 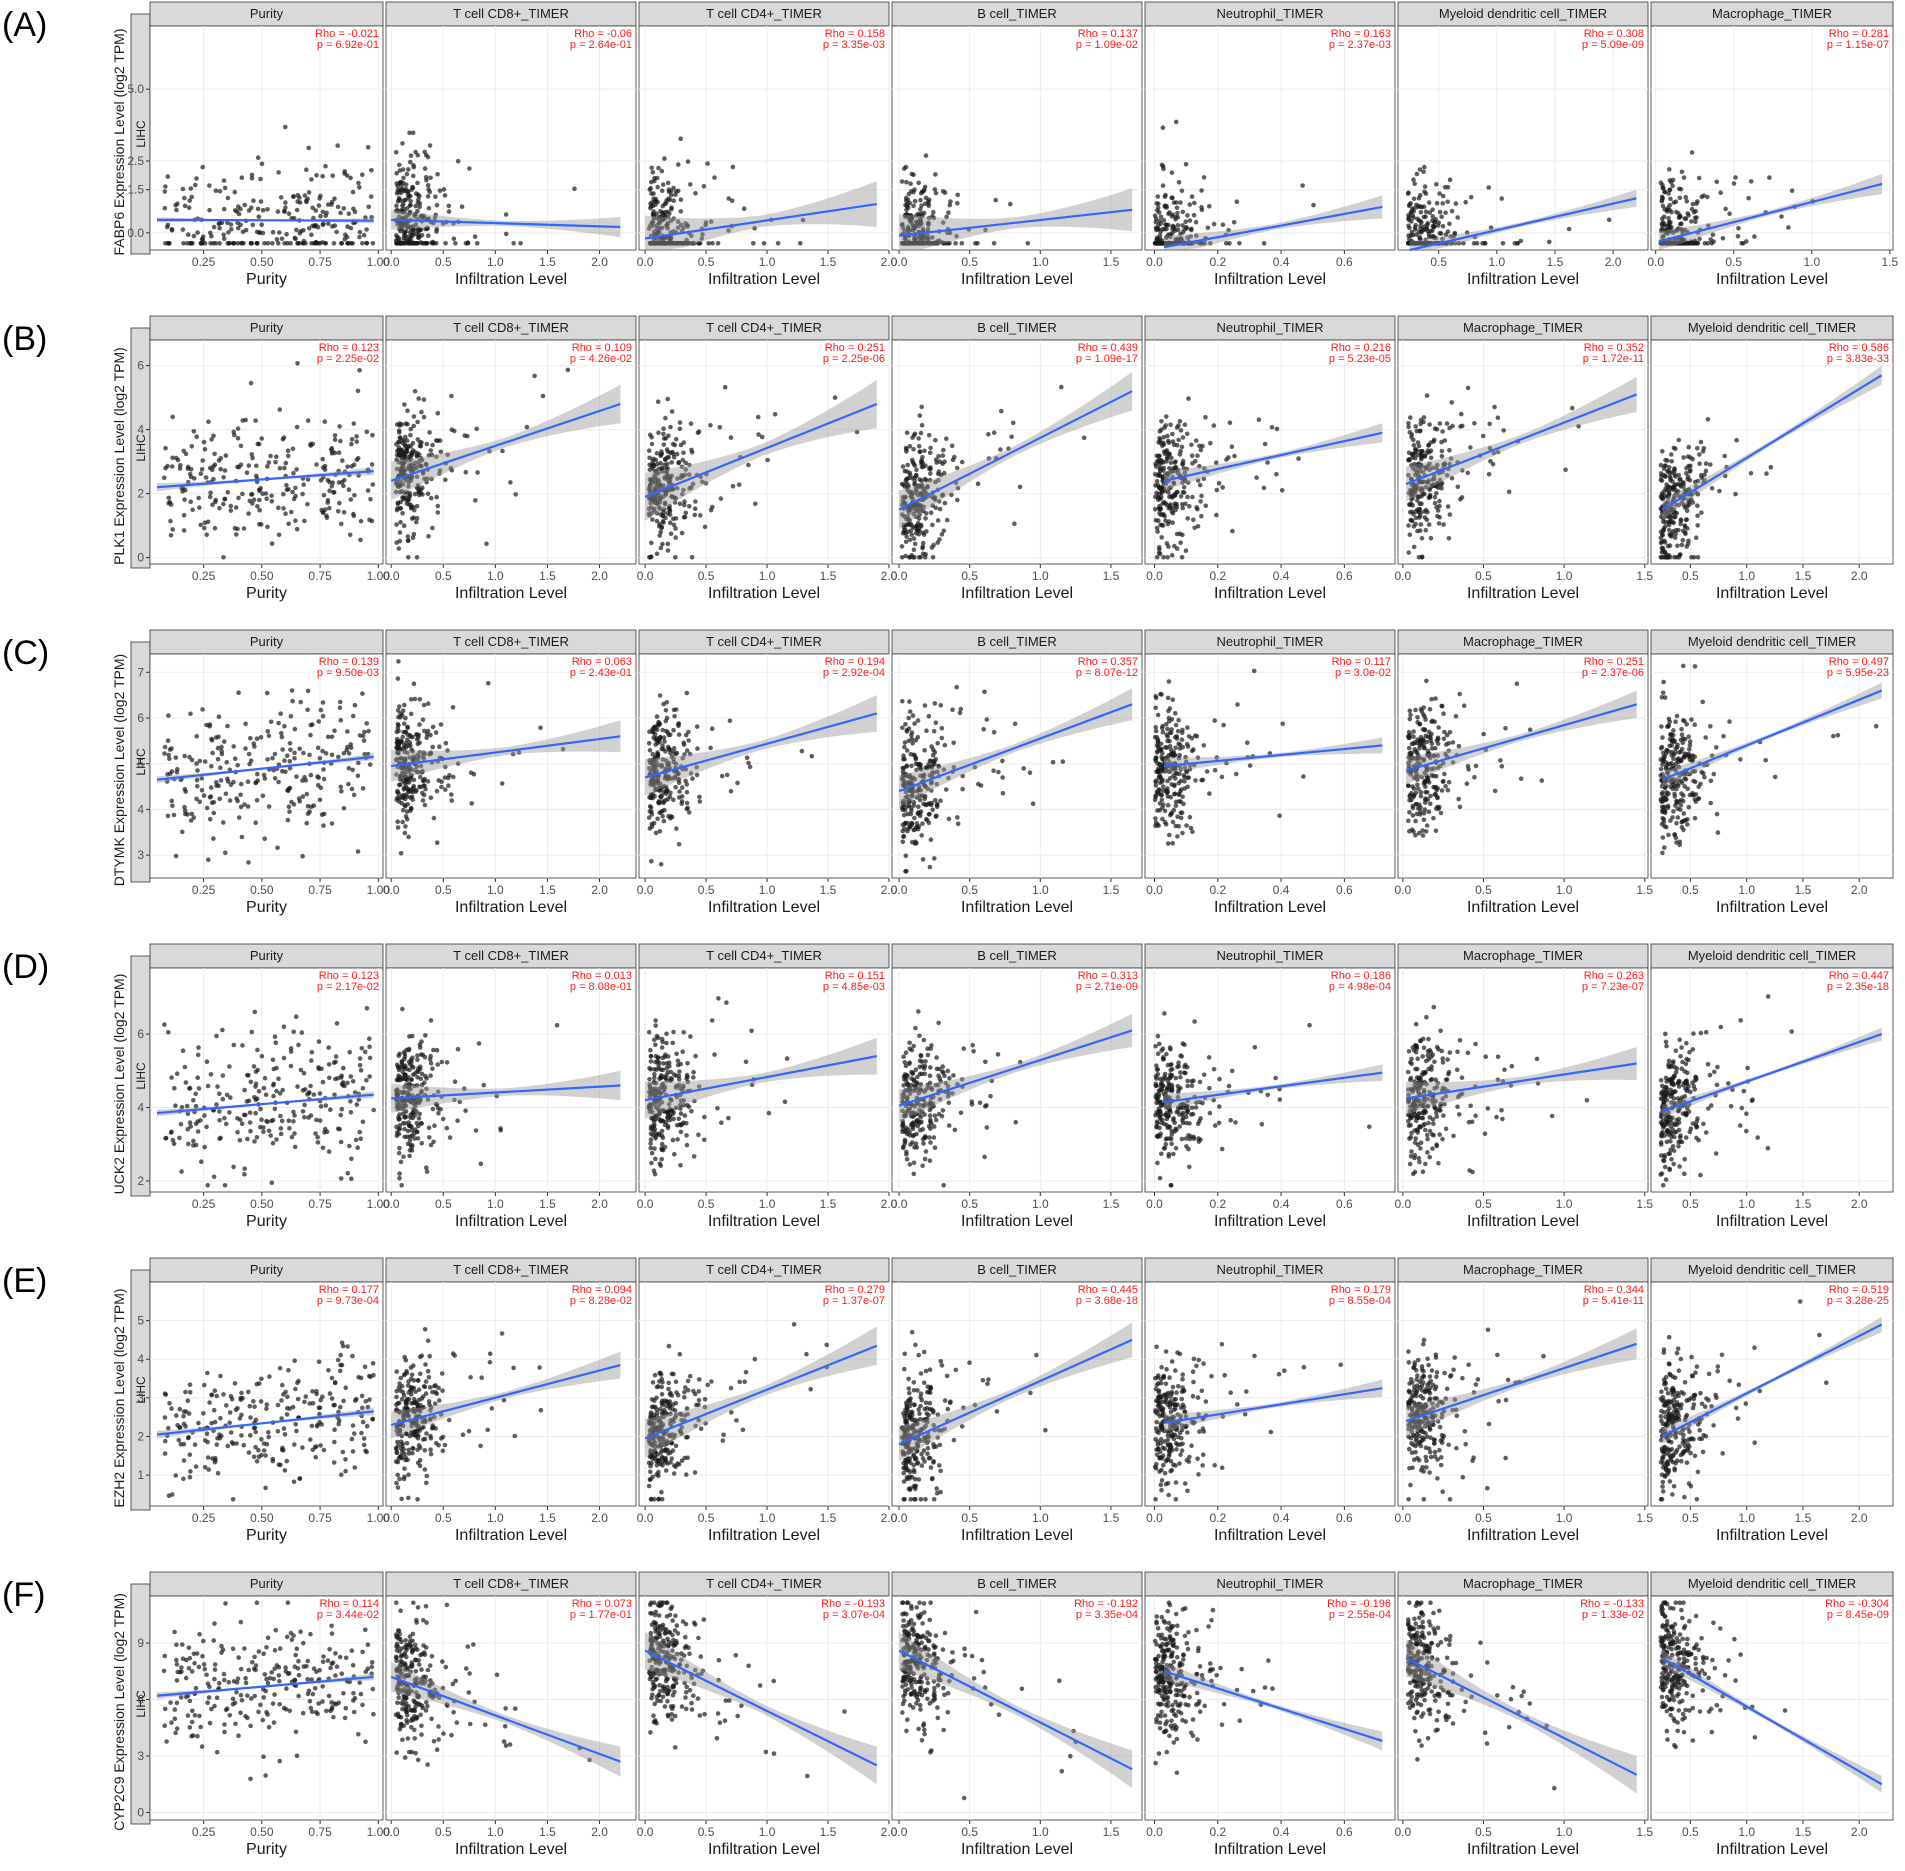 What do you see at coordinates (764, 641) in the screenshot?
I see `panel-title: T cell CD4+_TIMER` at bounding box center [764, 641].